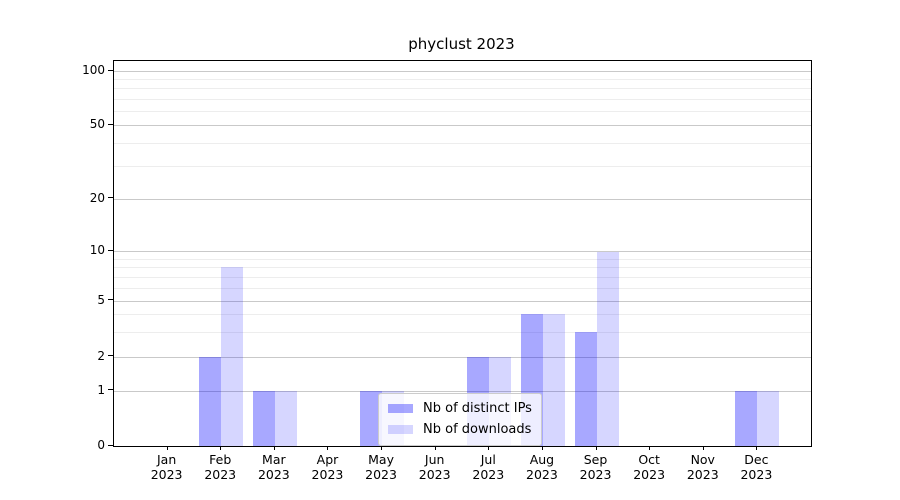 The image size is (900, 500). I want to click on x-tick-label-aug: Aug 2023, so click(542, 467).